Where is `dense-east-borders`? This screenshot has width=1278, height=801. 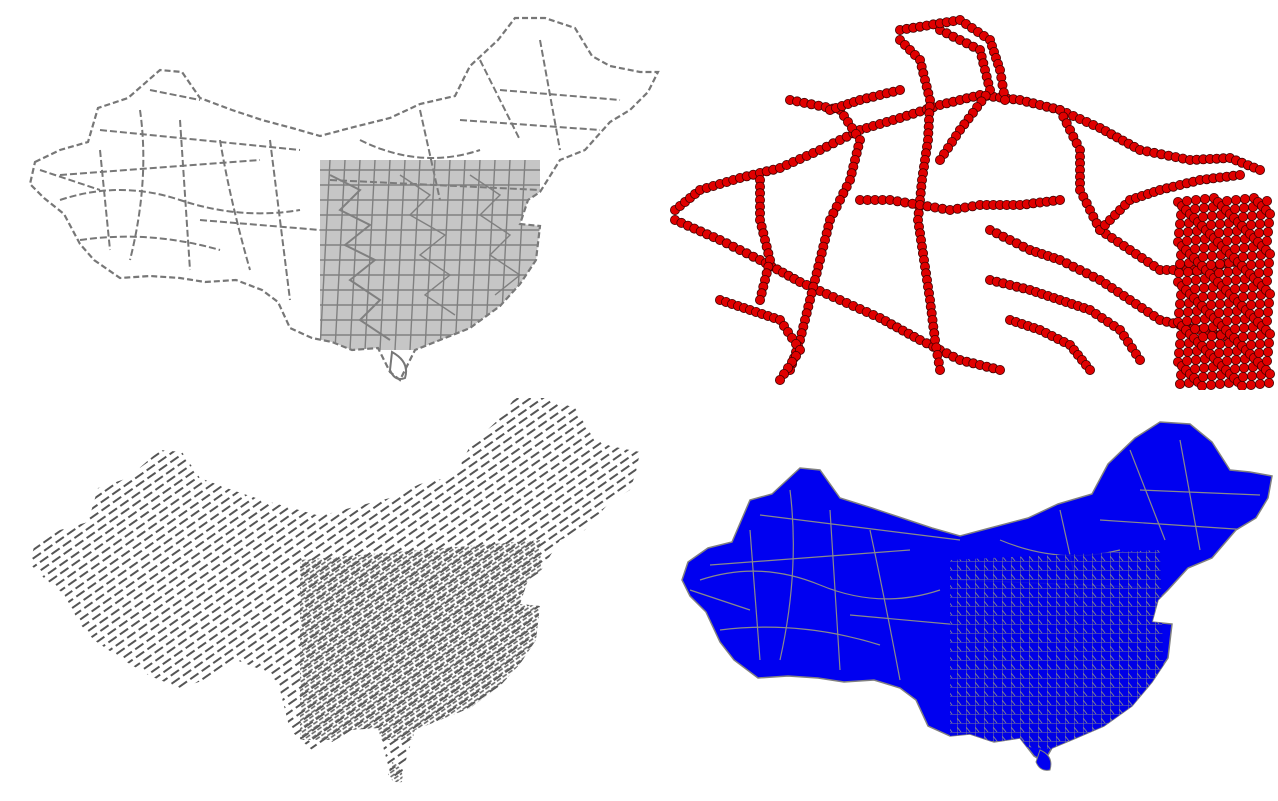 dense-east-borders is located at coordinates (429, 255).